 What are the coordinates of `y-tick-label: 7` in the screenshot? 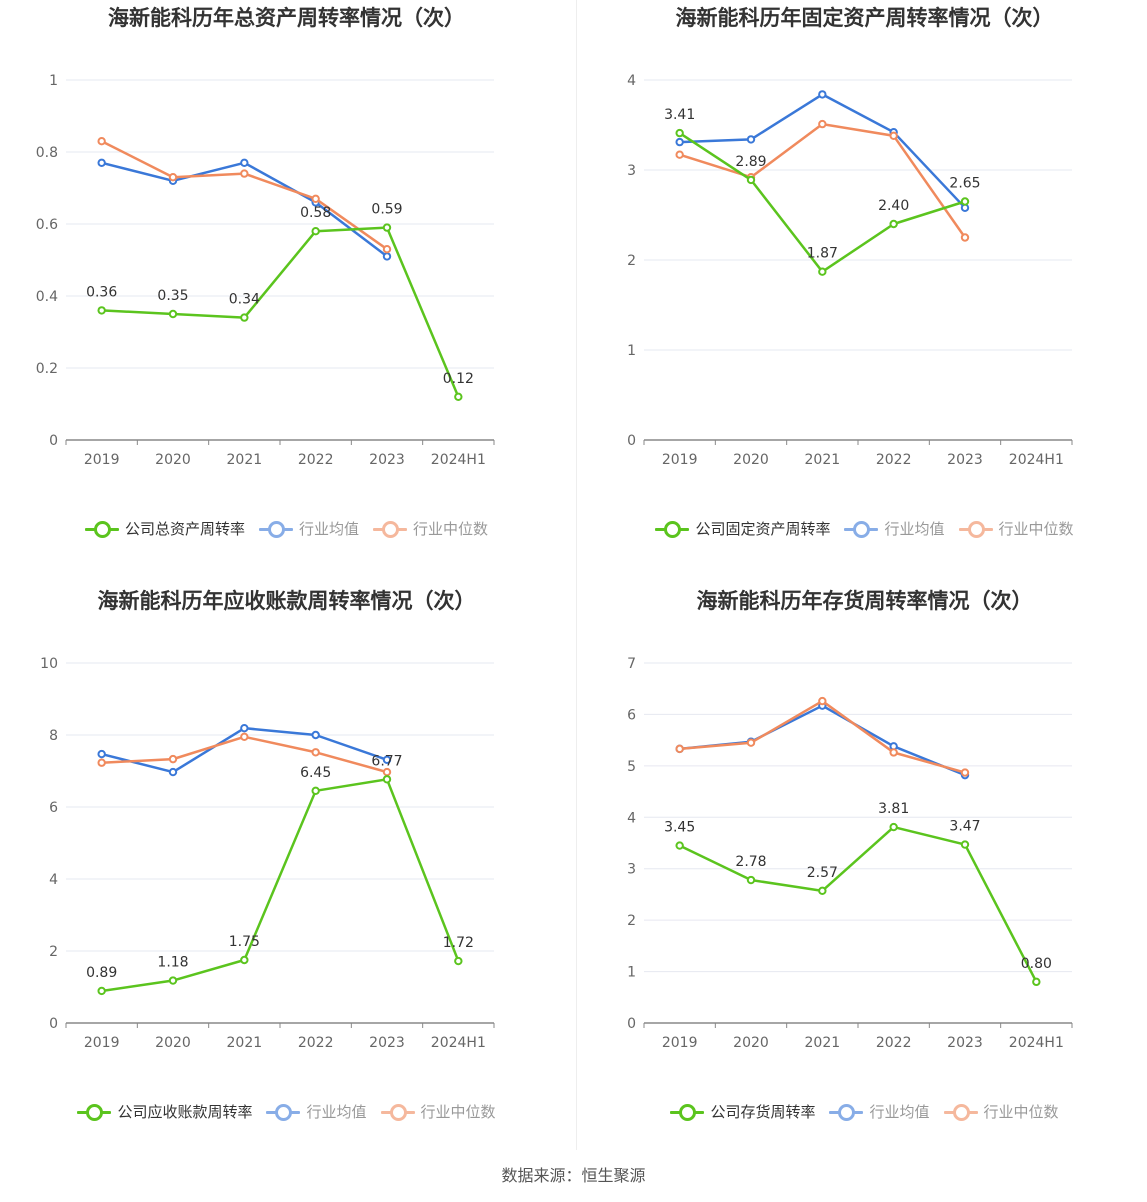 It's located at (631, 664).